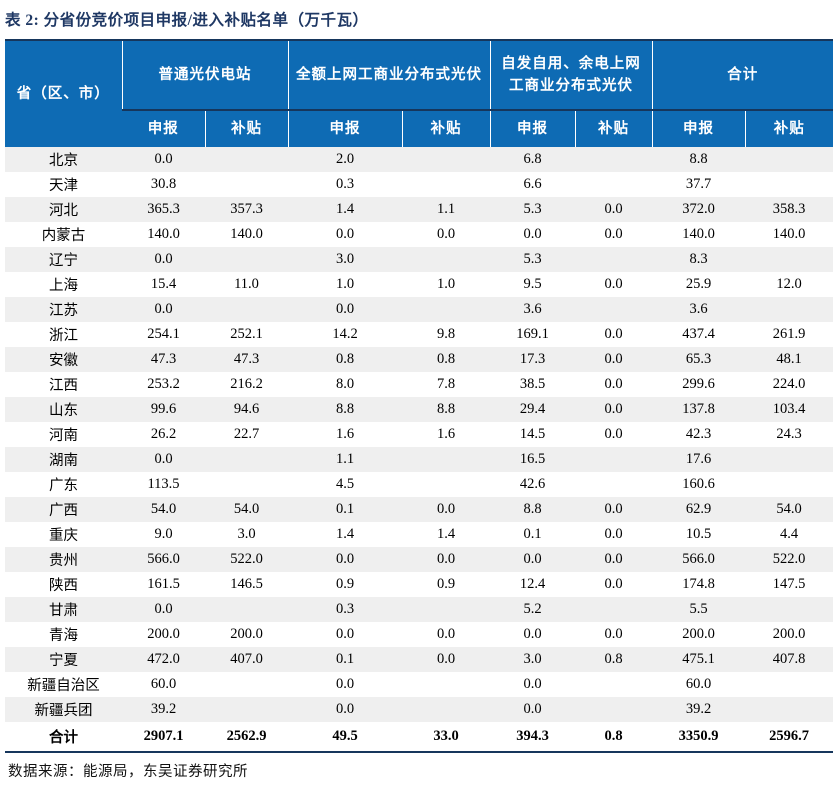 This screenshot has width=838, height=804. What do you see at coordinates (446, 384) in the screenshot?
I see `value-cell: 7.8` at bounding box center [446, 384].